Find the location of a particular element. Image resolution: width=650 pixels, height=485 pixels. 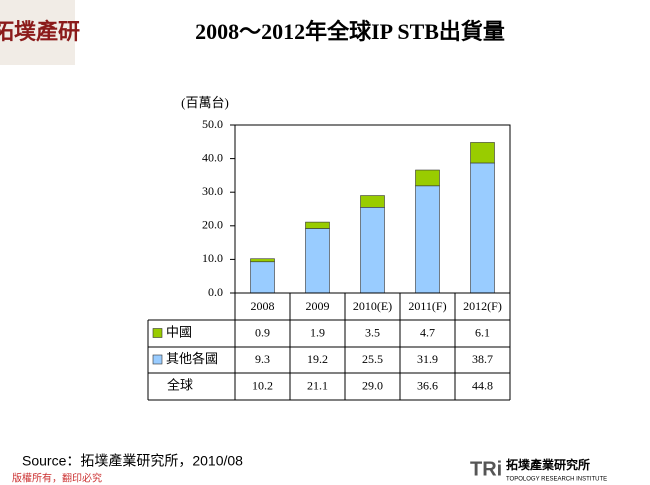

x-tick-label: 2010(E) is located at coordinates (372, 306).